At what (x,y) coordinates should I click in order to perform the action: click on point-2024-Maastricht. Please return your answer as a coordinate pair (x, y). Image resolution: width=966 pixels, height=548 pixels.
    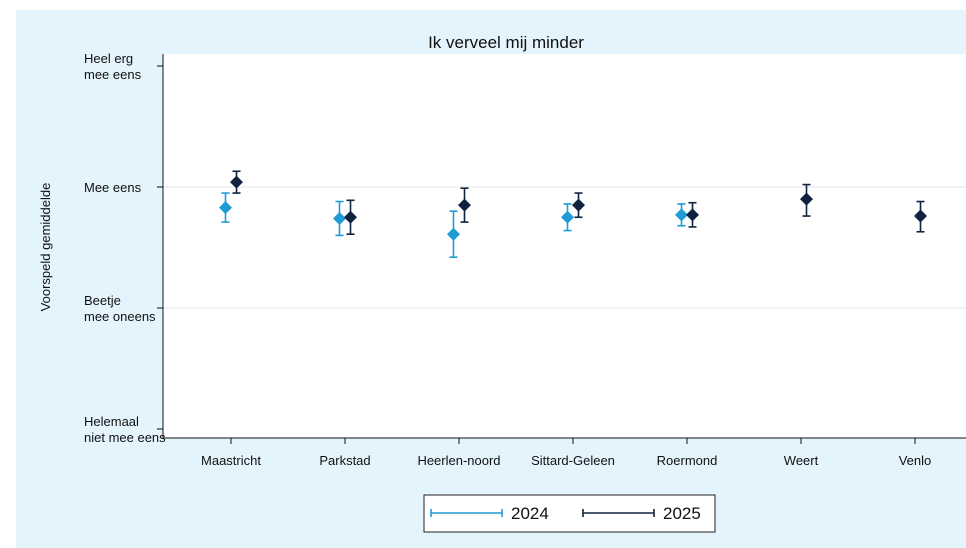
    Looking at the image, I should click on (225, 207).